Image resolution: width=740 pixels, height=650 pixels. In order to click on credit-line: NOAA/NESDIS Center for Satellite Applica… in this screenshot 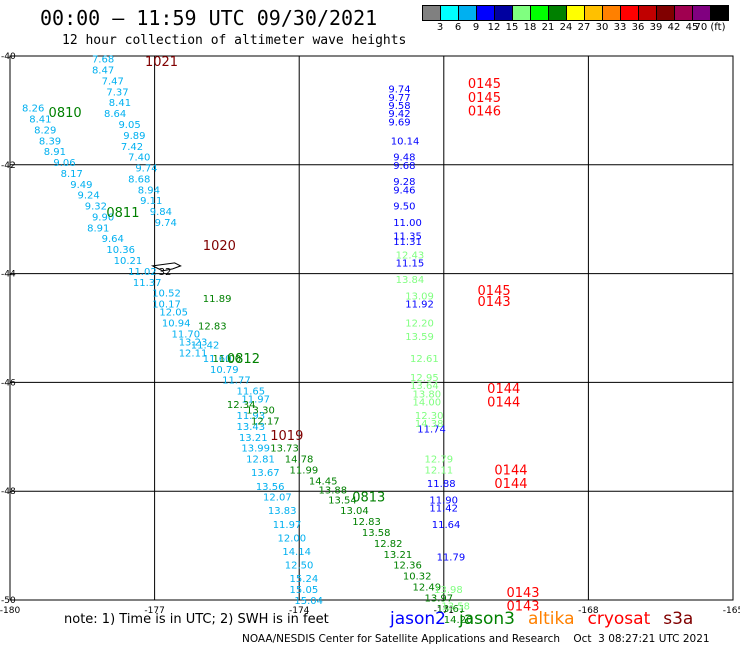, I will do `click(476, 639)`.